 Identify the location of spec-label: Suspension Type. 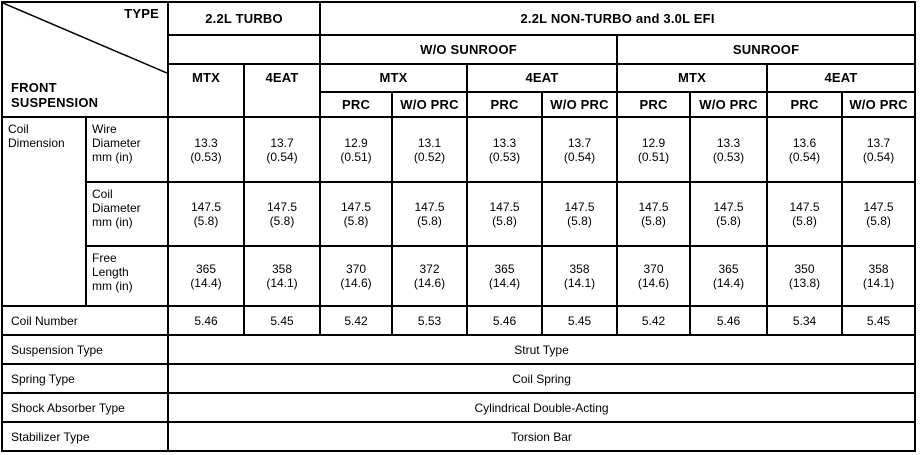
(85, 349).